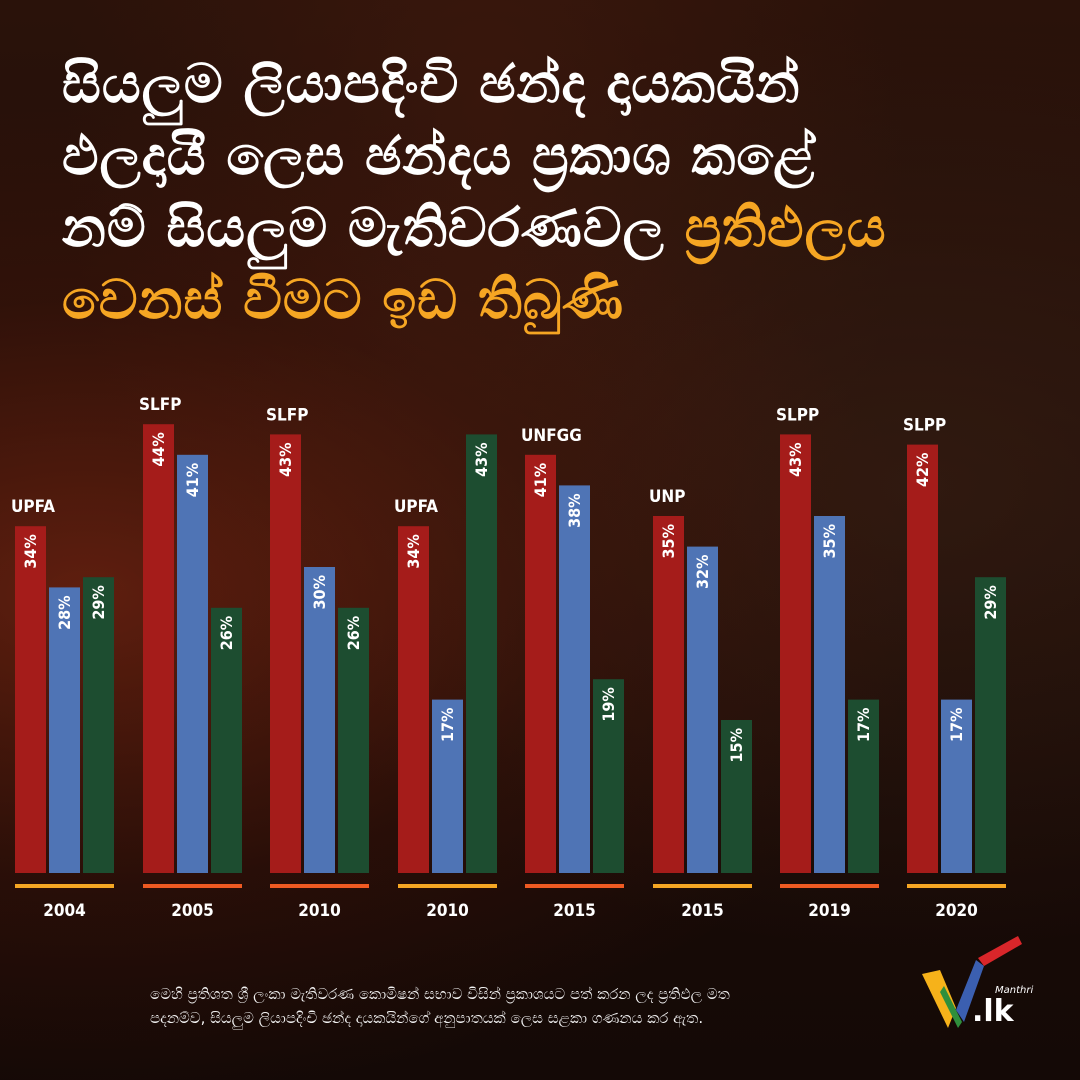 Image resolution: width=1080 pixels, height=1080 pixels. Describe the element at coordinates (439, 155) in the screenshot. I see `headline-line-2: ඵලදායී ලෙස ඡන්දය ප්‍රකාශ කළේ` at that location.